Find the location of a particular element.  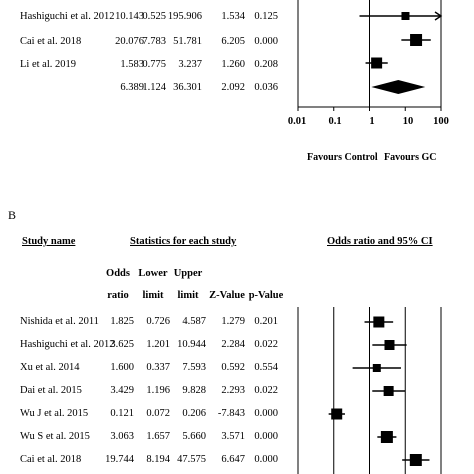

study-name: Li et al. 2019 is located at coordinates (48, 64).